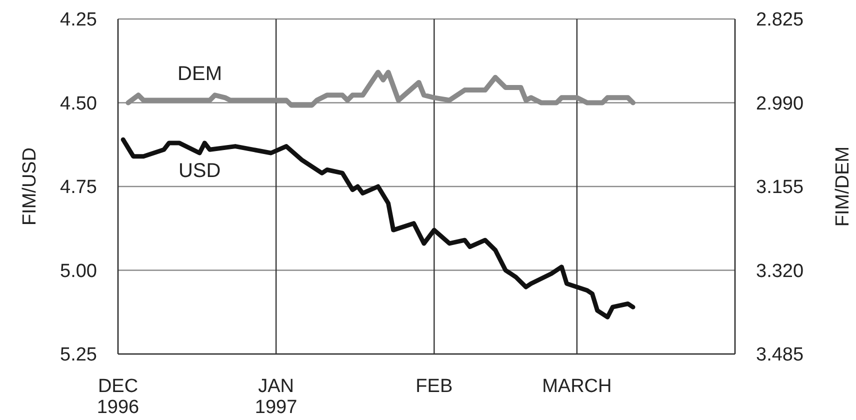 Image resolution: width=856 pixels, height=420 pixels. I want to click on series-label: USD, so click(199, 171).